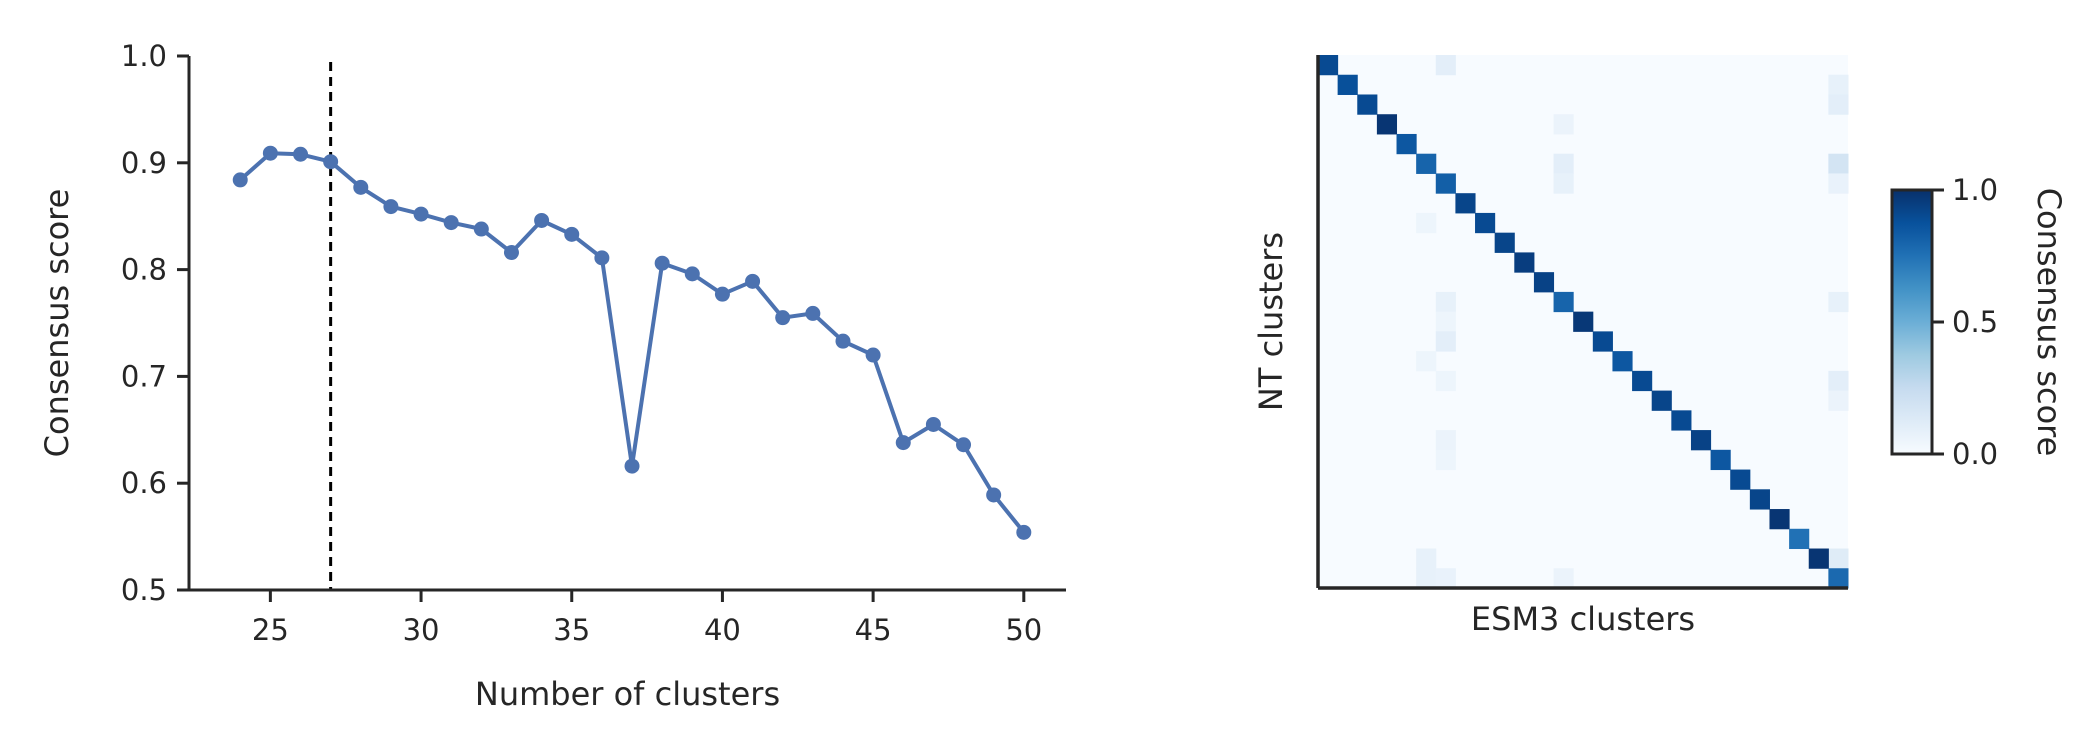 The image size is (2100, 750). What do you see at coordinates (873, 630) in the screenshot?
I see `x-tick-label: 45` at bounding box center [873, 630].